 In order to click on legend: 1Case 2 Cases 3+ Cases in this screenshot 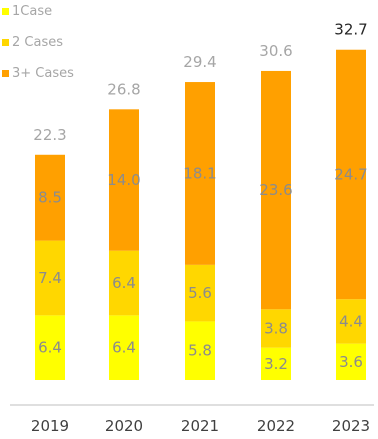, I will do `click(38, 42)`.